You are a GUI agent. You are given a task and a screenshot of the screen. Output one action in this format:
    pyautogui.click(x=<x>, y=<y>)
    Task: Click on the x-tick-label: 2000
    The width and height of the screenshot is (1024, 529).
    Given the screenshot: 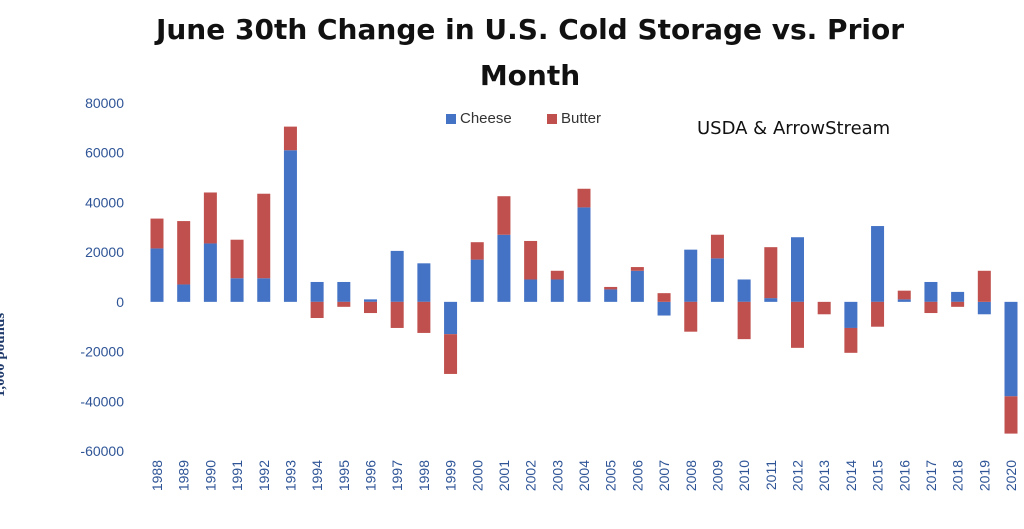 What is the action you would take?
    pyautogui.click(x=477, y=475)
    